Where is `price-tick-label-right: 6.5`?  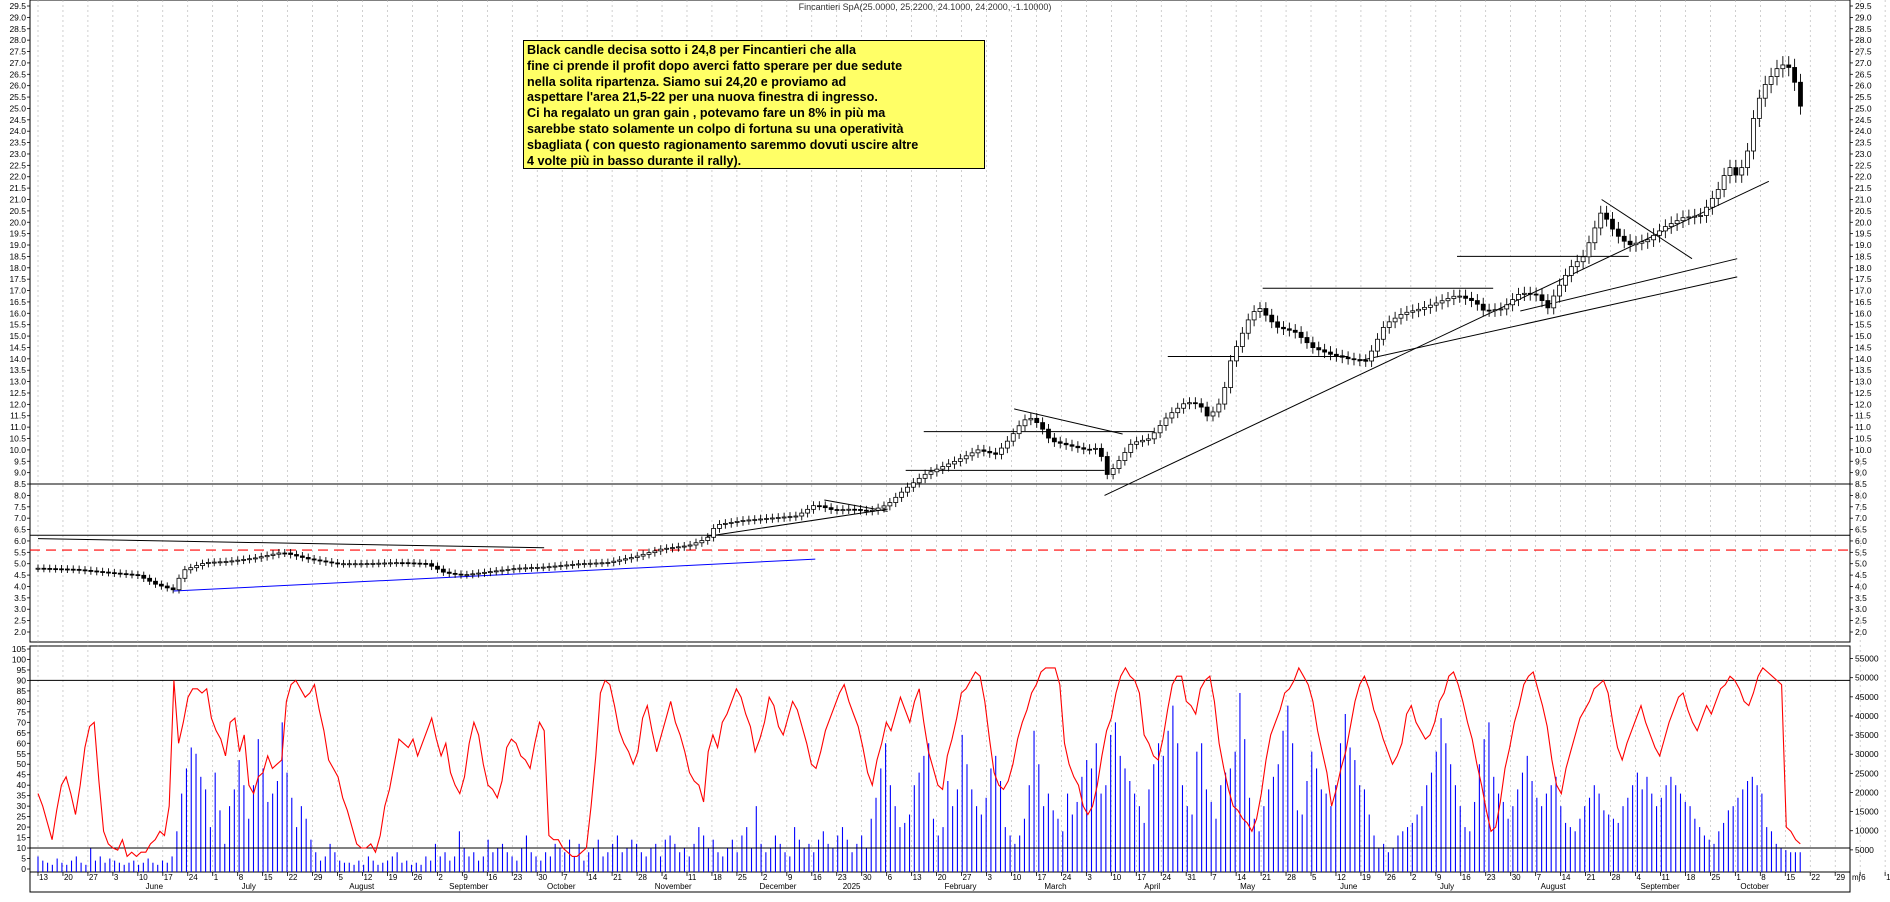 price-tick-label-right: 6.5 is located at coordinates (1861, 530).